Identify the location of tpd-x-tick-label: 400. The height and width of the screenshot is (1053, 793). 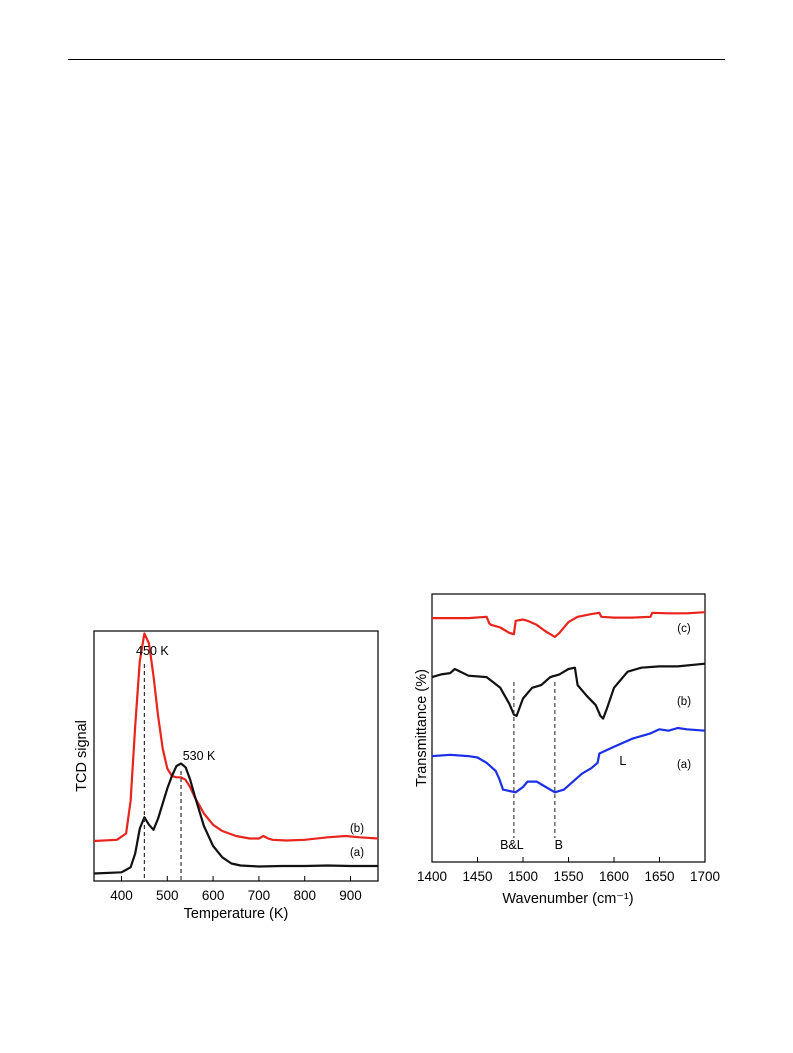
(121, 895).